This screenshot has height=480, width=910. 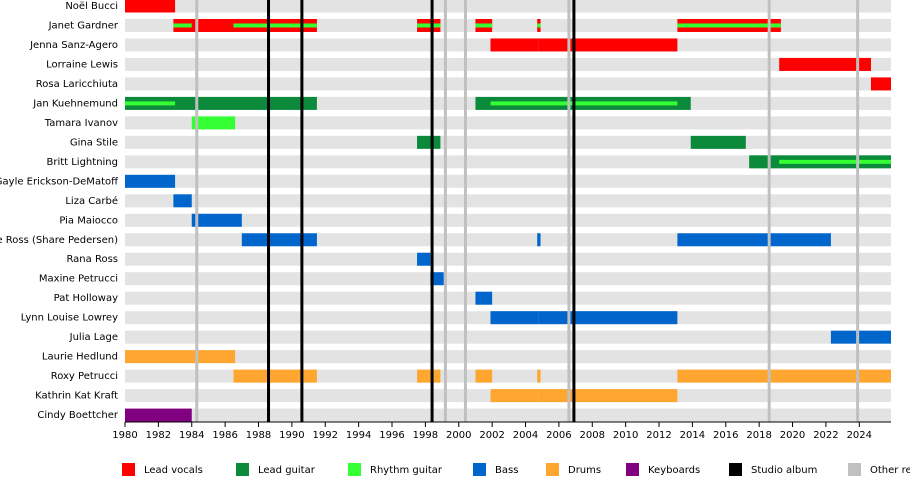 What do you see at coordinates (76, 396) in the screenshot?
I see `member-name: Kathrin Kat Kraft` at bounding box center [76, 396].